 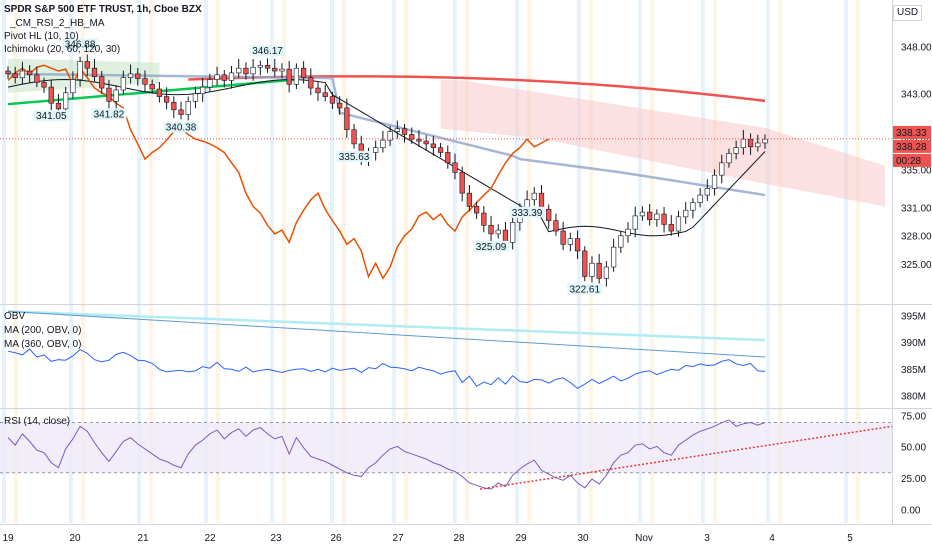 What do you see at coordinates (43, 344) in the screenshot?
I see `obv-ma2-title: MA (360, OBV, 0)` at bounding box center [43, 344].